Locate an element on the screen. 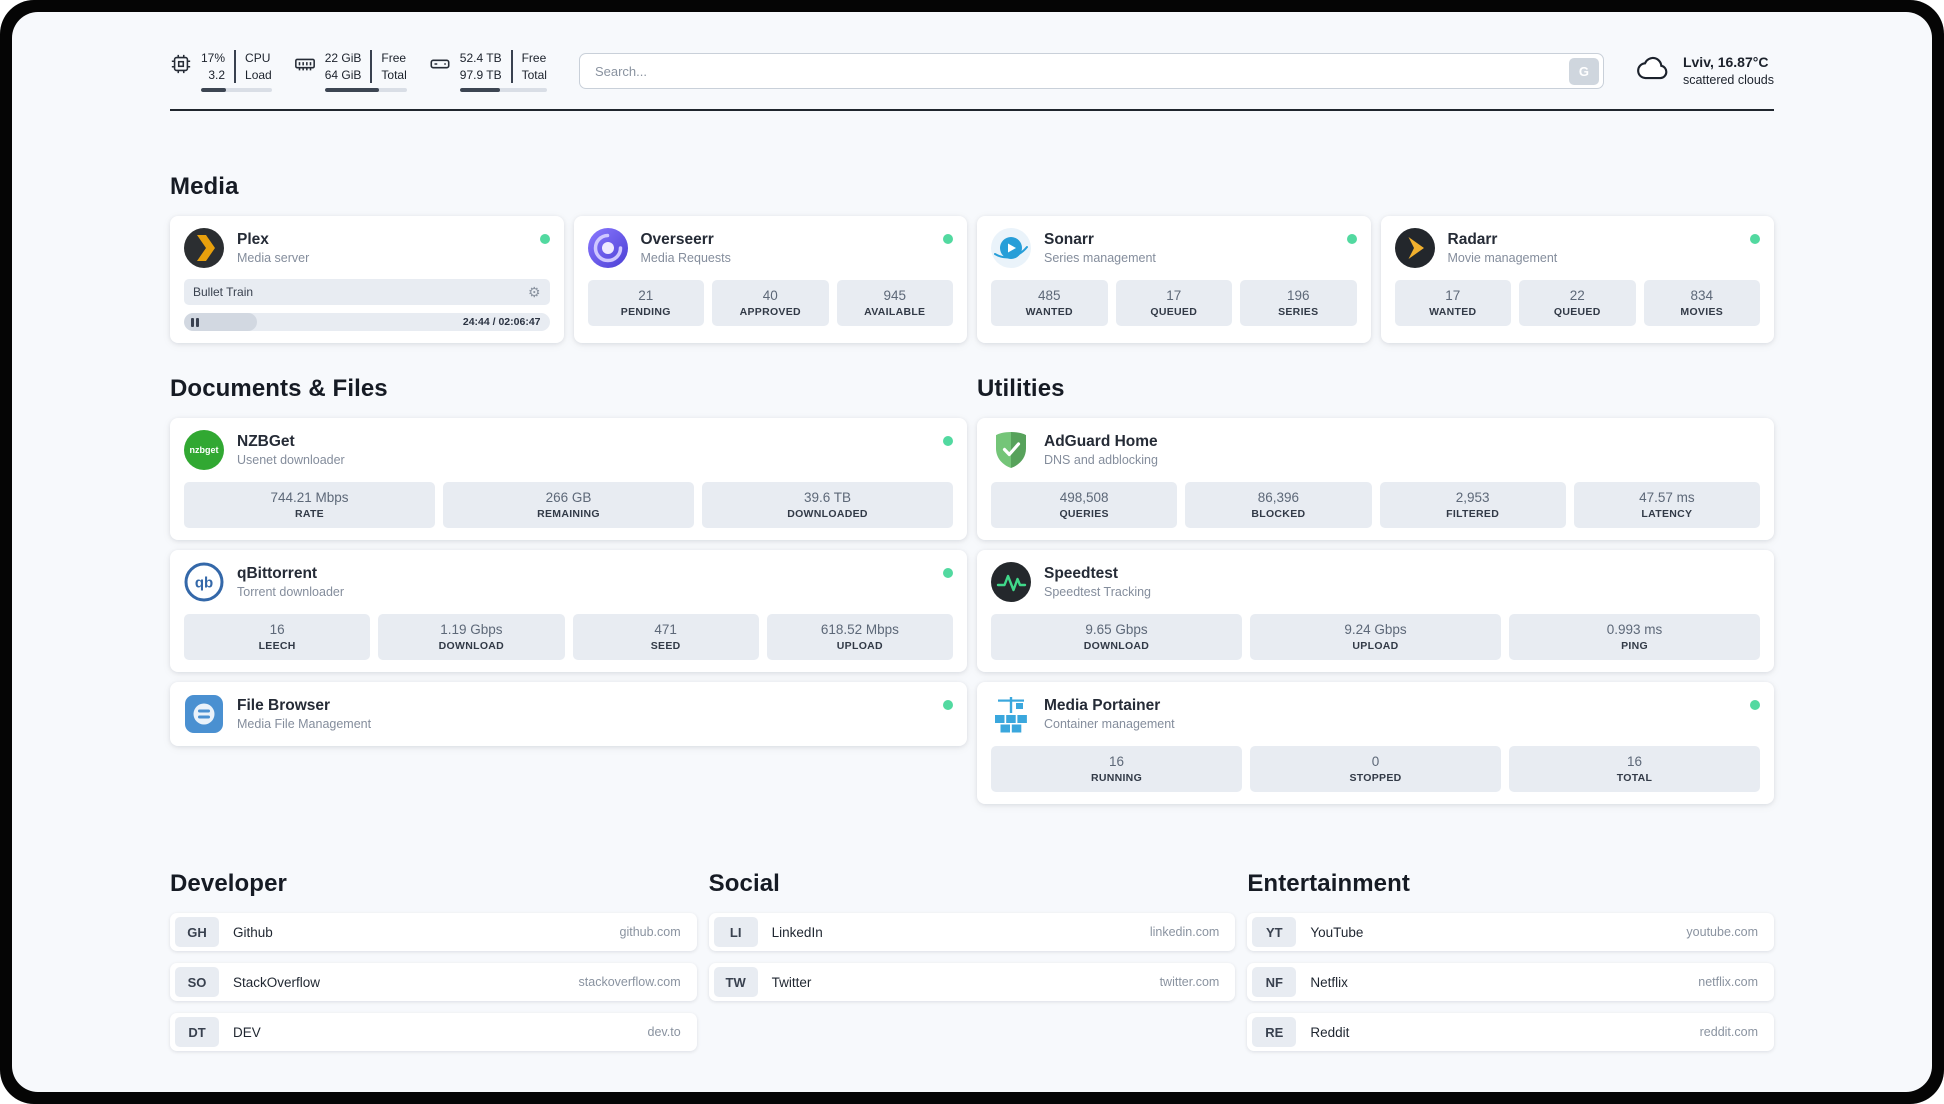 The image size is (1944, 1104). bookmark-netflix: NF Netflix netflix.com is located at coordinates (1510, 982).